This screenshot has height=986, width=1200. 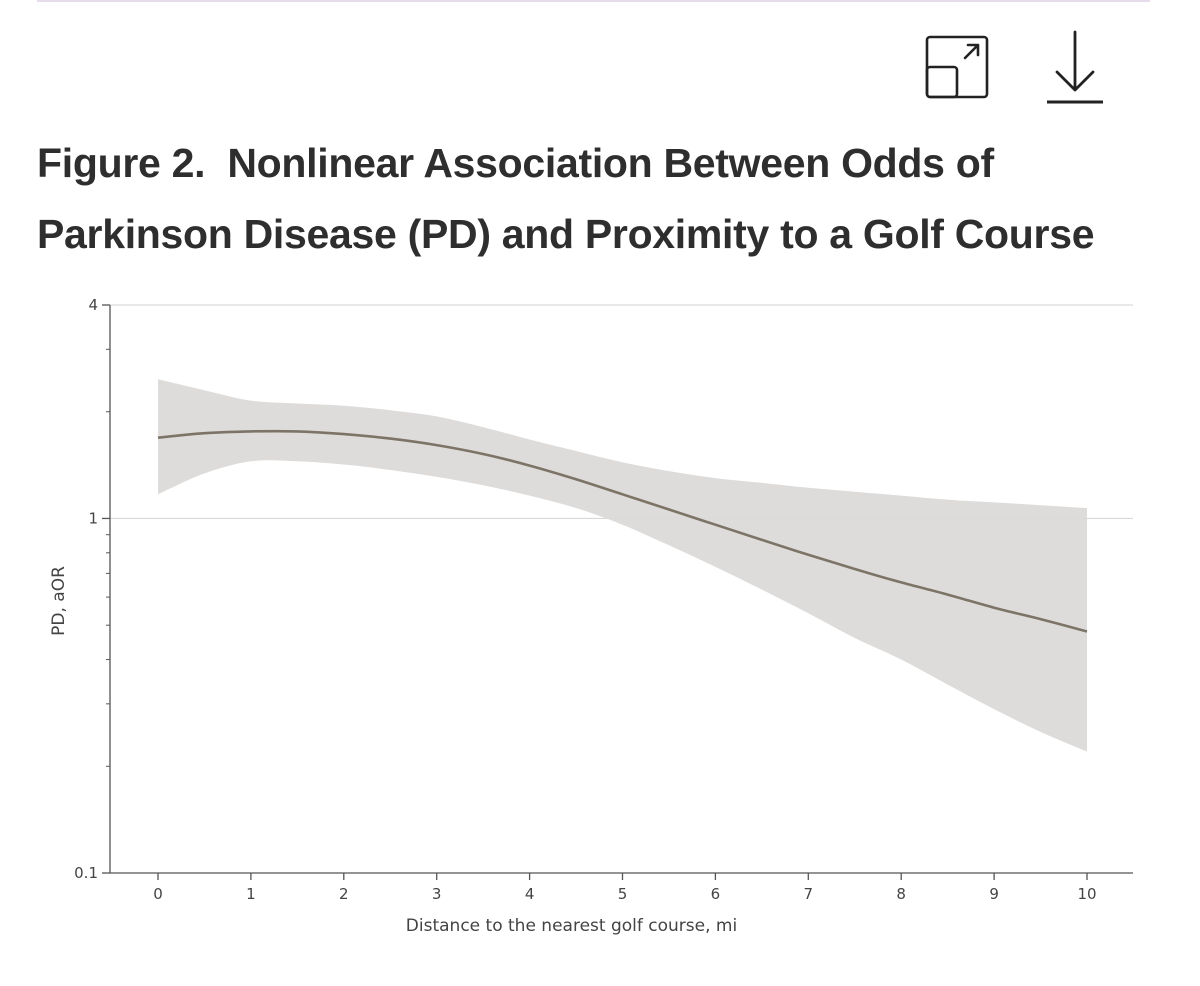 What do you see at coordinates (158, 894) in the screenshot?
I see `x-tick-label: 0` at bounding box center [158, 894].